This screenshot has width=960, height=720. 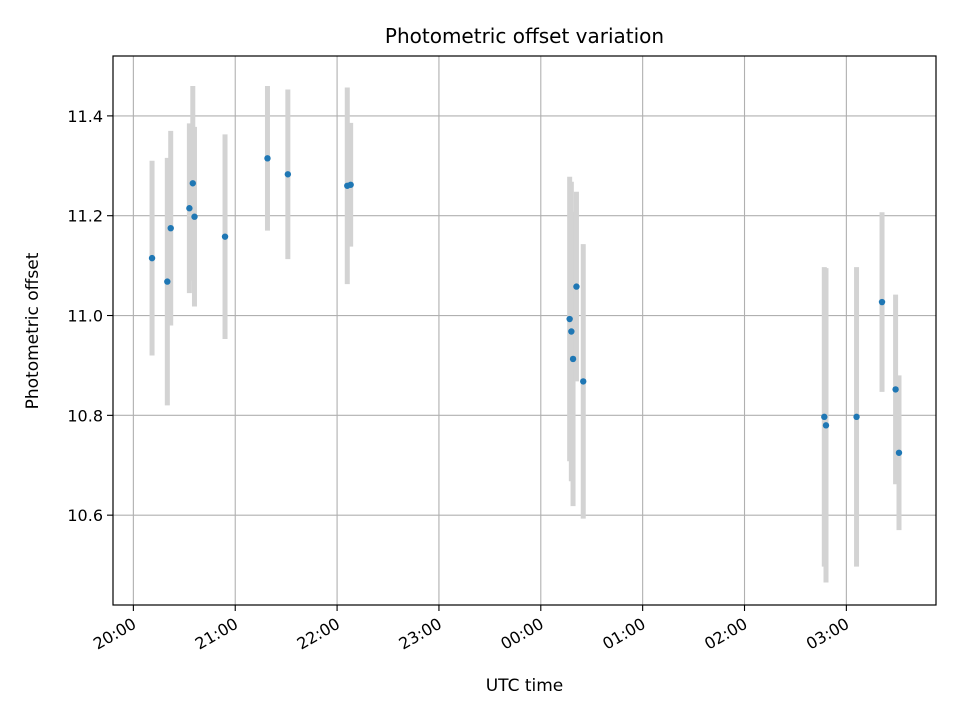 I want to click on y-axis-label: Photometric offset, so click(x=33, y=330).